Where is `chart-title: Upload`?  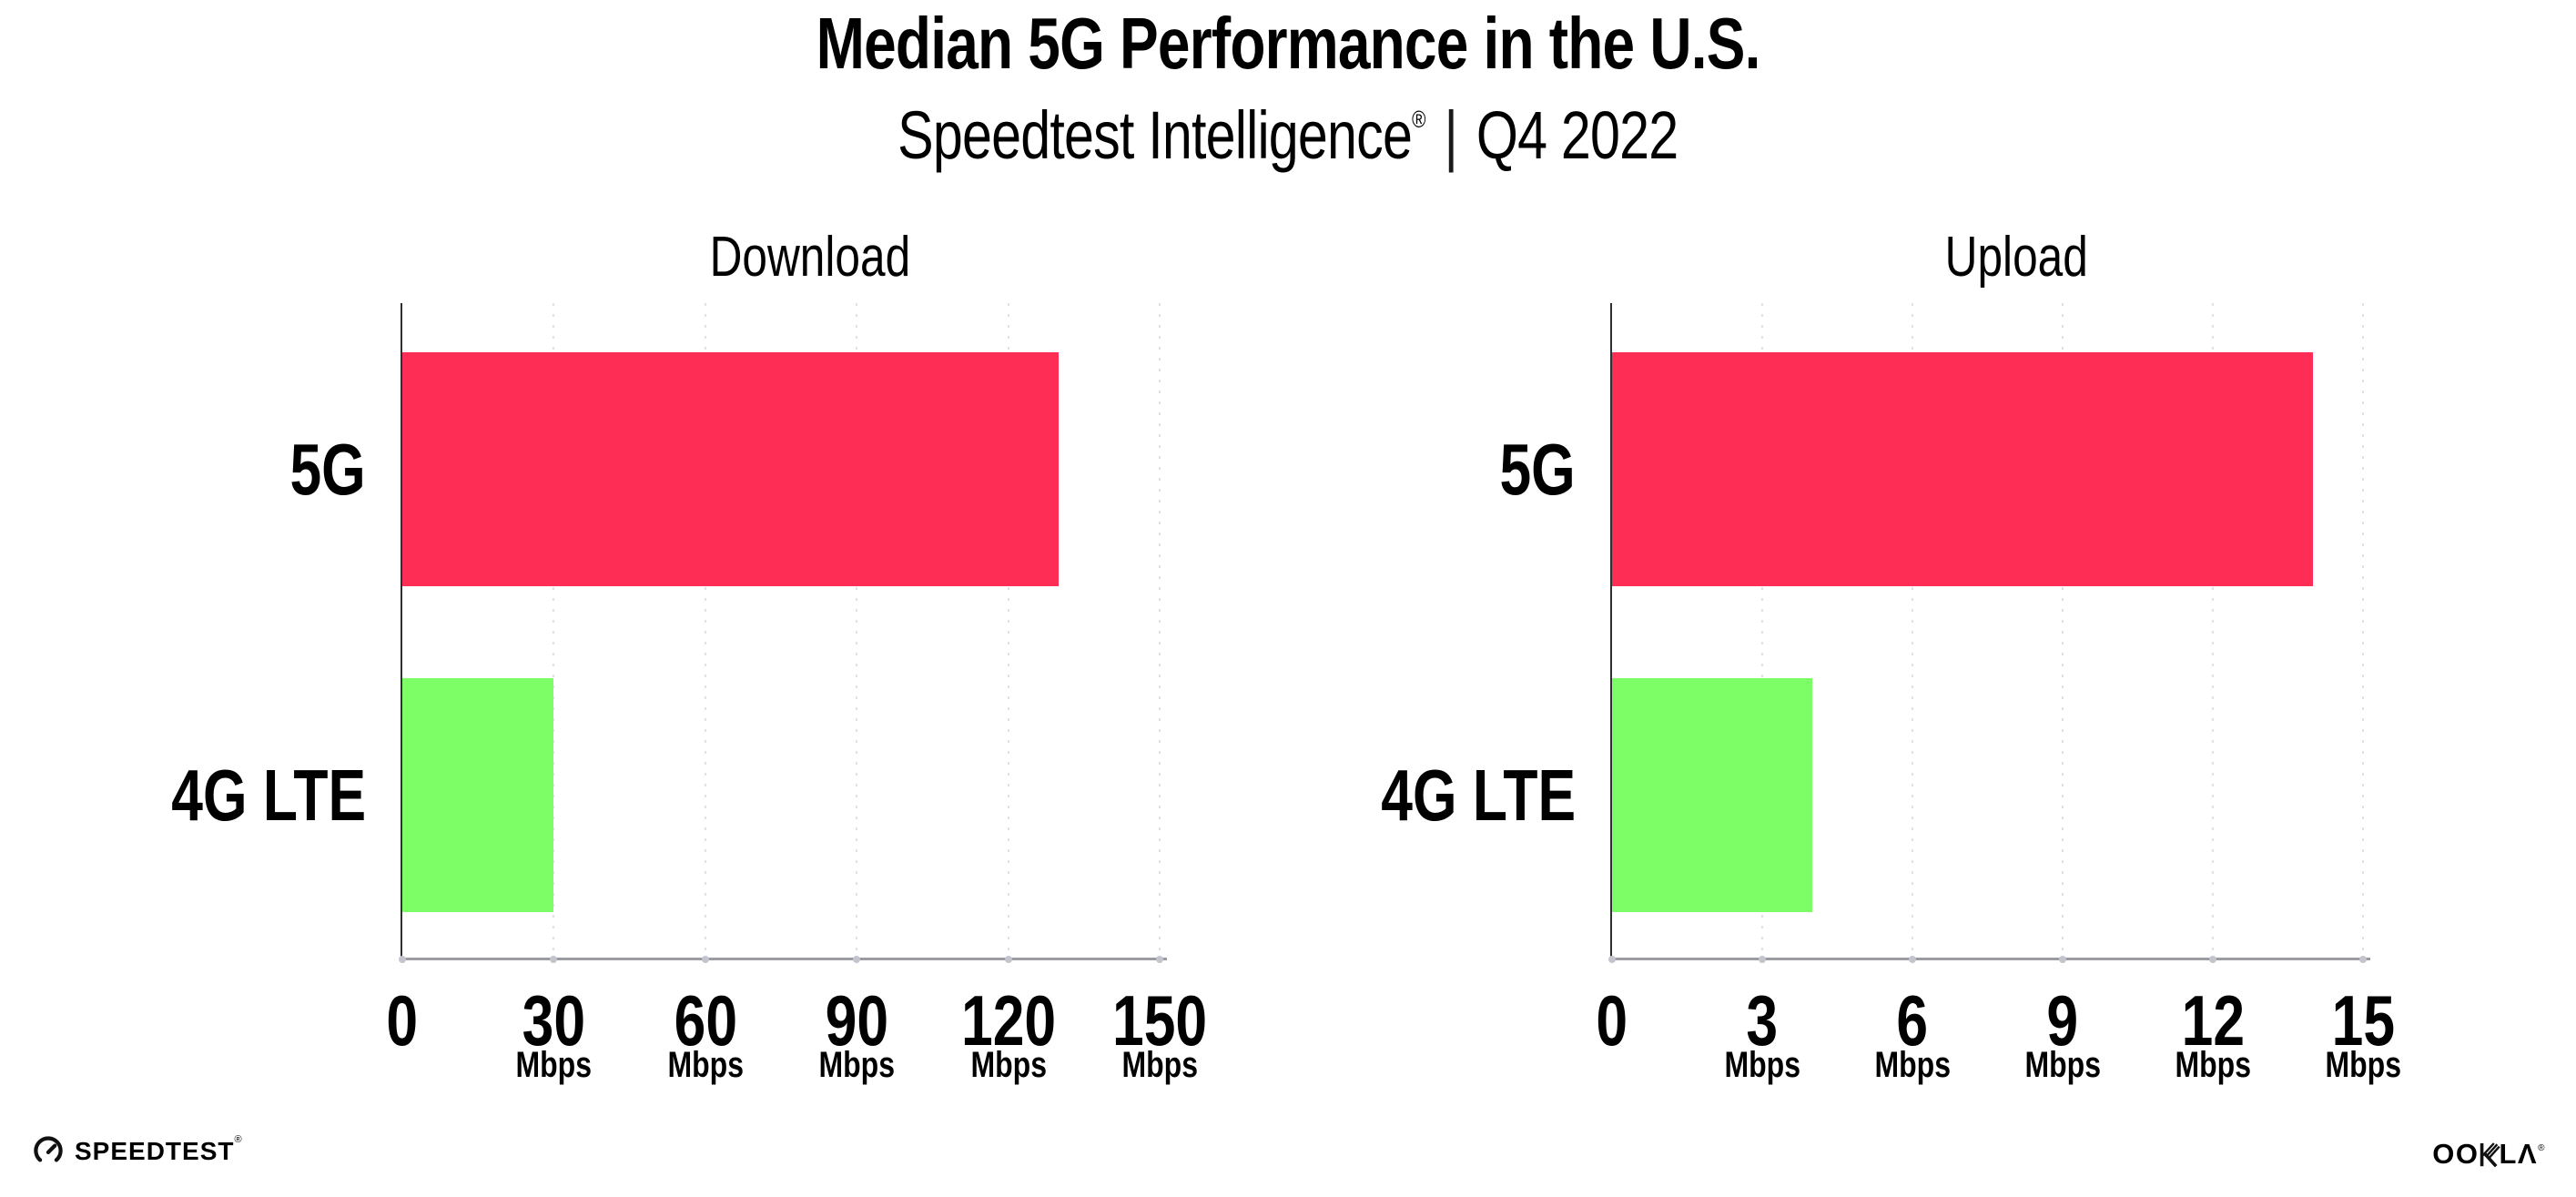 chart-title: Upload is located at coordinates (2017, 258).